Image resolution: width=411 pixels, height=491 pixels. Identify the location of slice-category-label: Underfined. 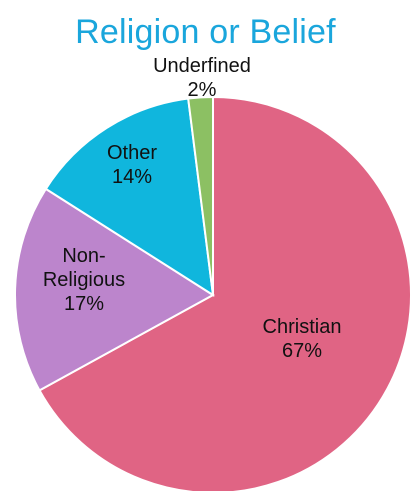
(202, 66).